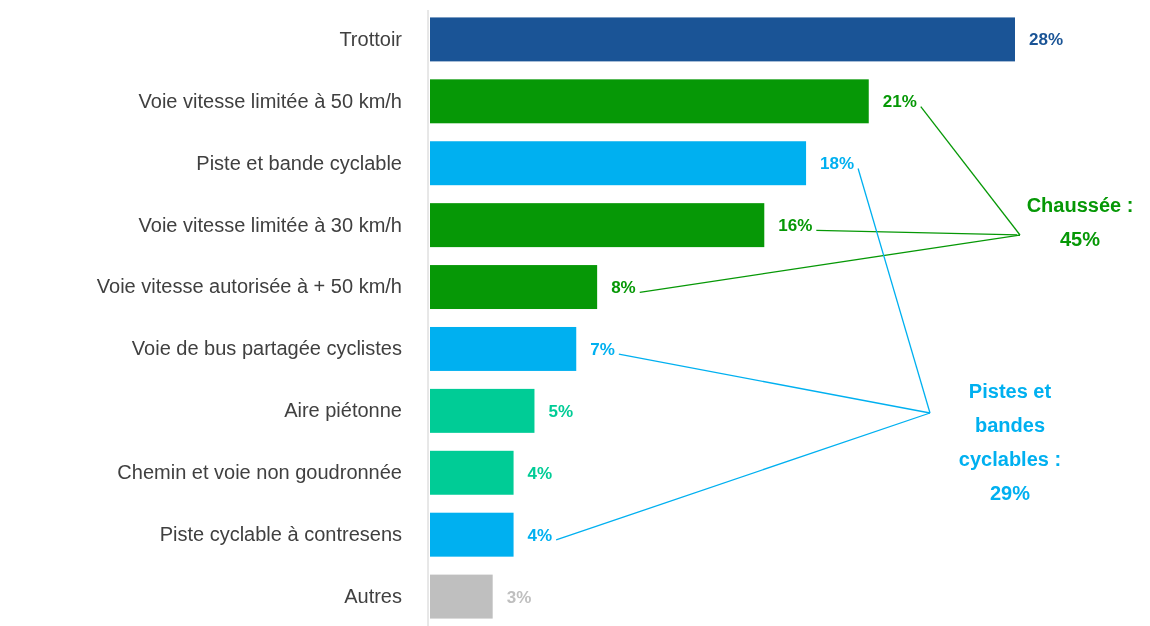 Image resolution: width=1150 pixels, height=626 pixels. What do you see at coordinates (270, 100) in the screenshot?
I see `y-tick-label: Voie vitesse limitée à 50 km/h` at bounding box center [270, 100].